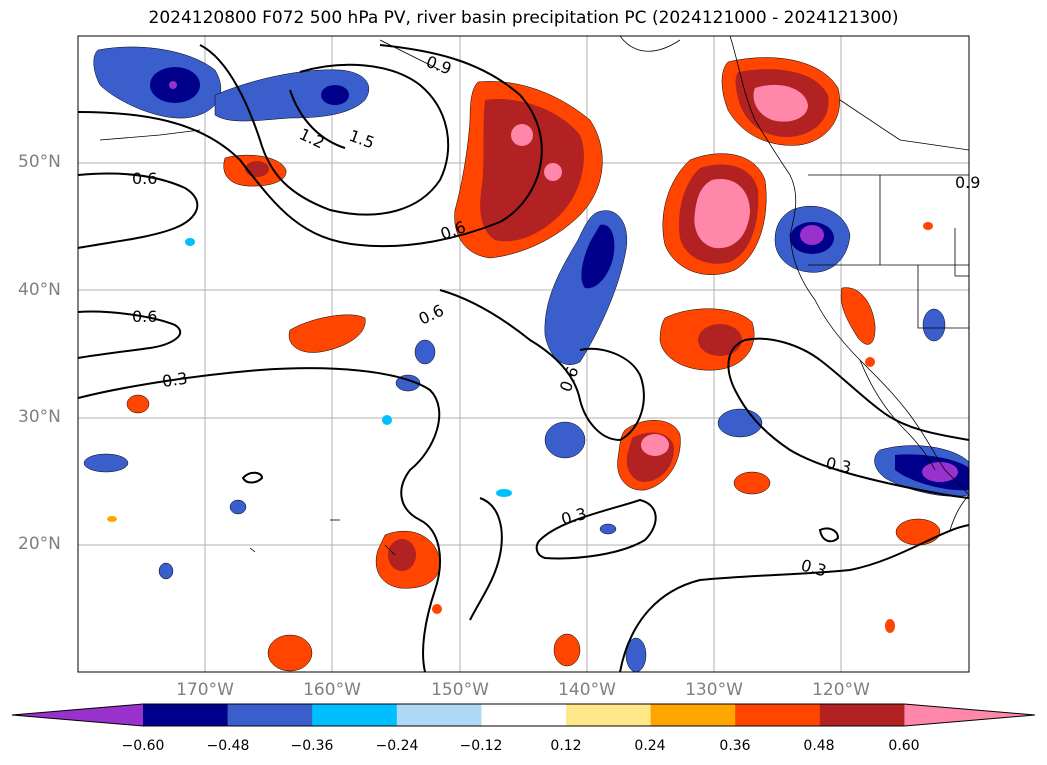 Image resolution: width=1047 pixels, height=765 pixels. What do you see at coordinates (39, 417) in the screenshot?
I see `lat-label: 30°N` at bounding box center [39, 417].